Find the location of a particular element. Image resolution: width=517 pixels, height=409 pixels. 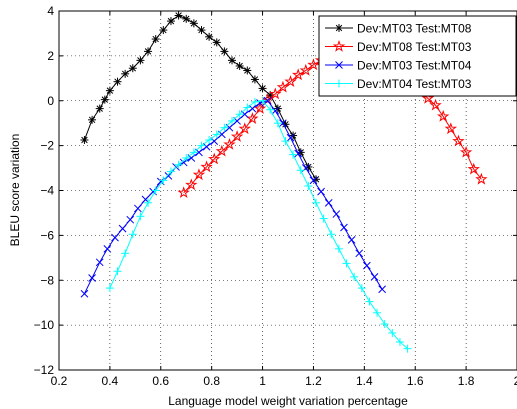

y-tick-label: 2 is located at coordinates (50, 56).